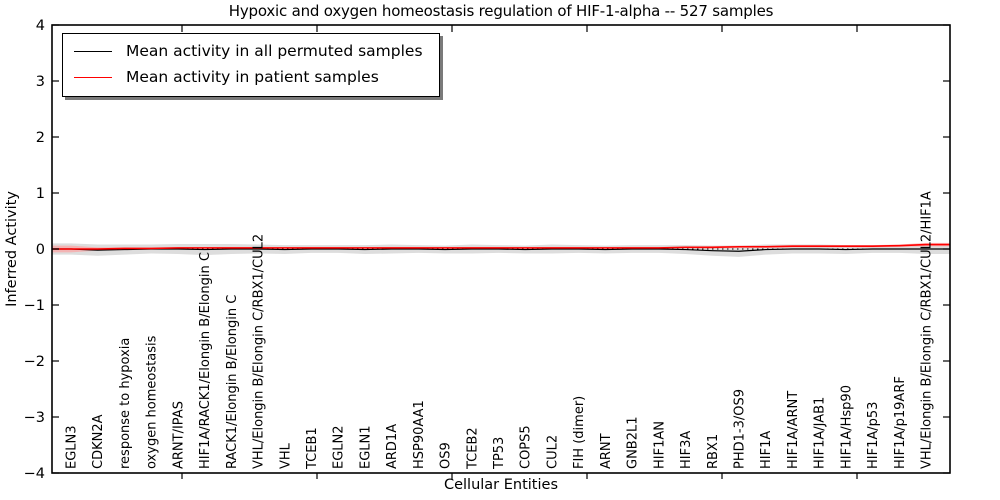 Image resolution: width=1000 pixels, height=500 pixels. Describe the element at coordinates (499, 453) in the screenshot. I see `x-tick-label: TP53` at that location.